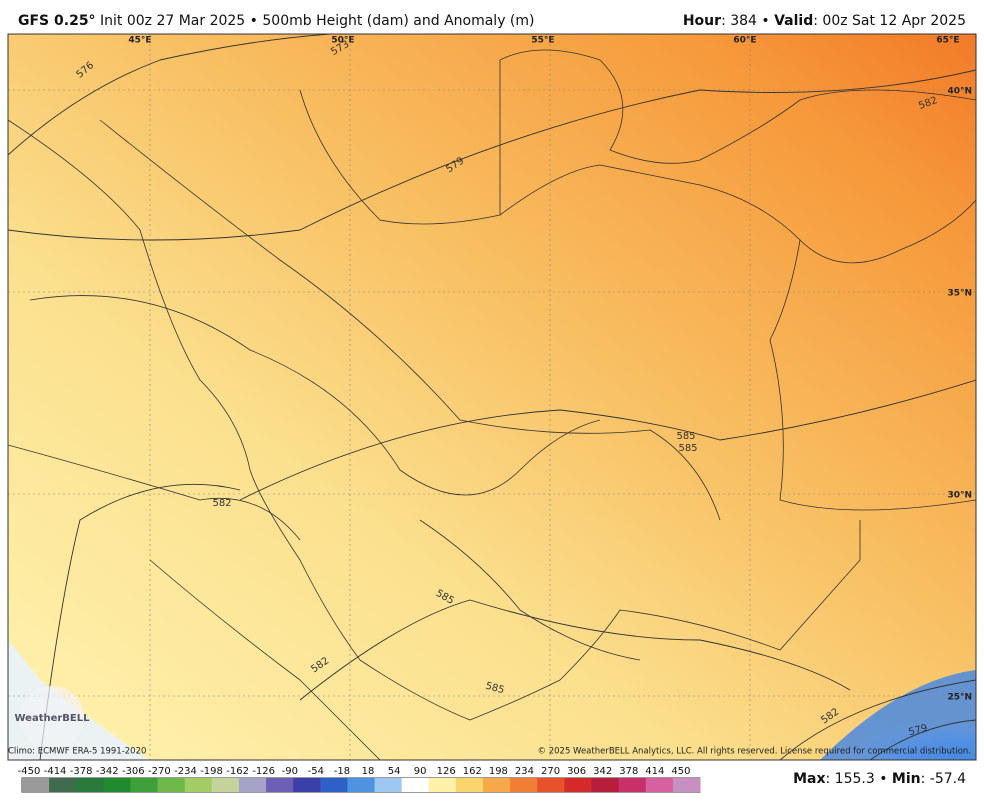  Describe the element at coordinates (211, 771) in the screenshot. I see `colorbar-label: -198` at that location.